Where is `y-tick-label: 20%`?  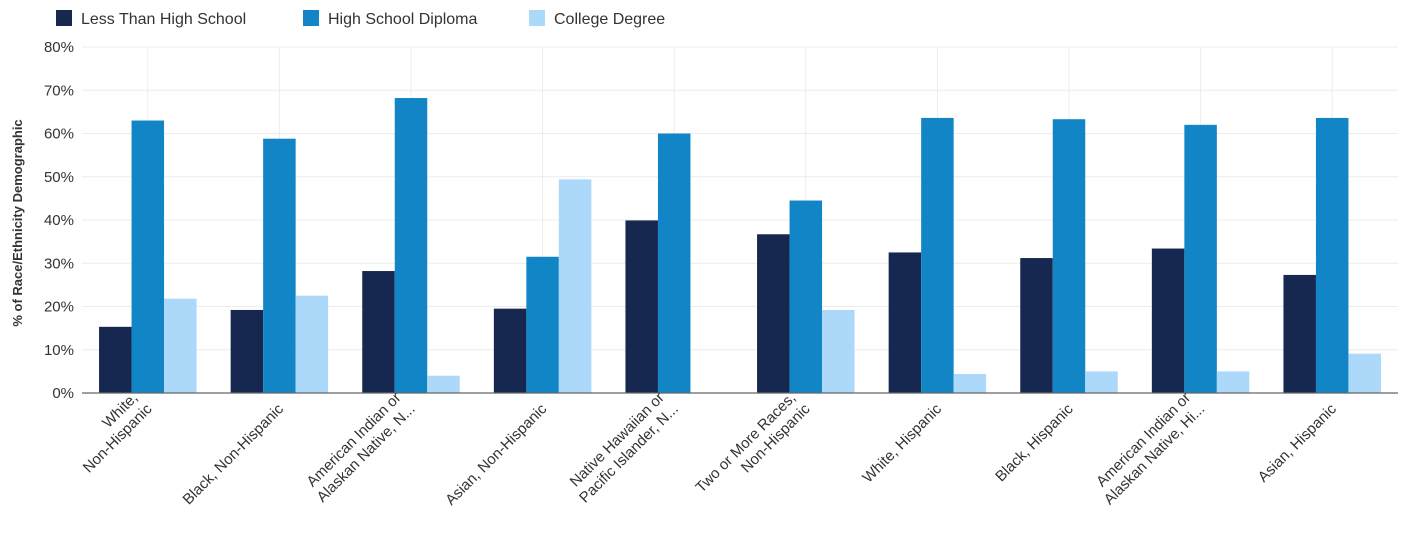
y-tick-label: 20% is located at coordinates (59, 307).